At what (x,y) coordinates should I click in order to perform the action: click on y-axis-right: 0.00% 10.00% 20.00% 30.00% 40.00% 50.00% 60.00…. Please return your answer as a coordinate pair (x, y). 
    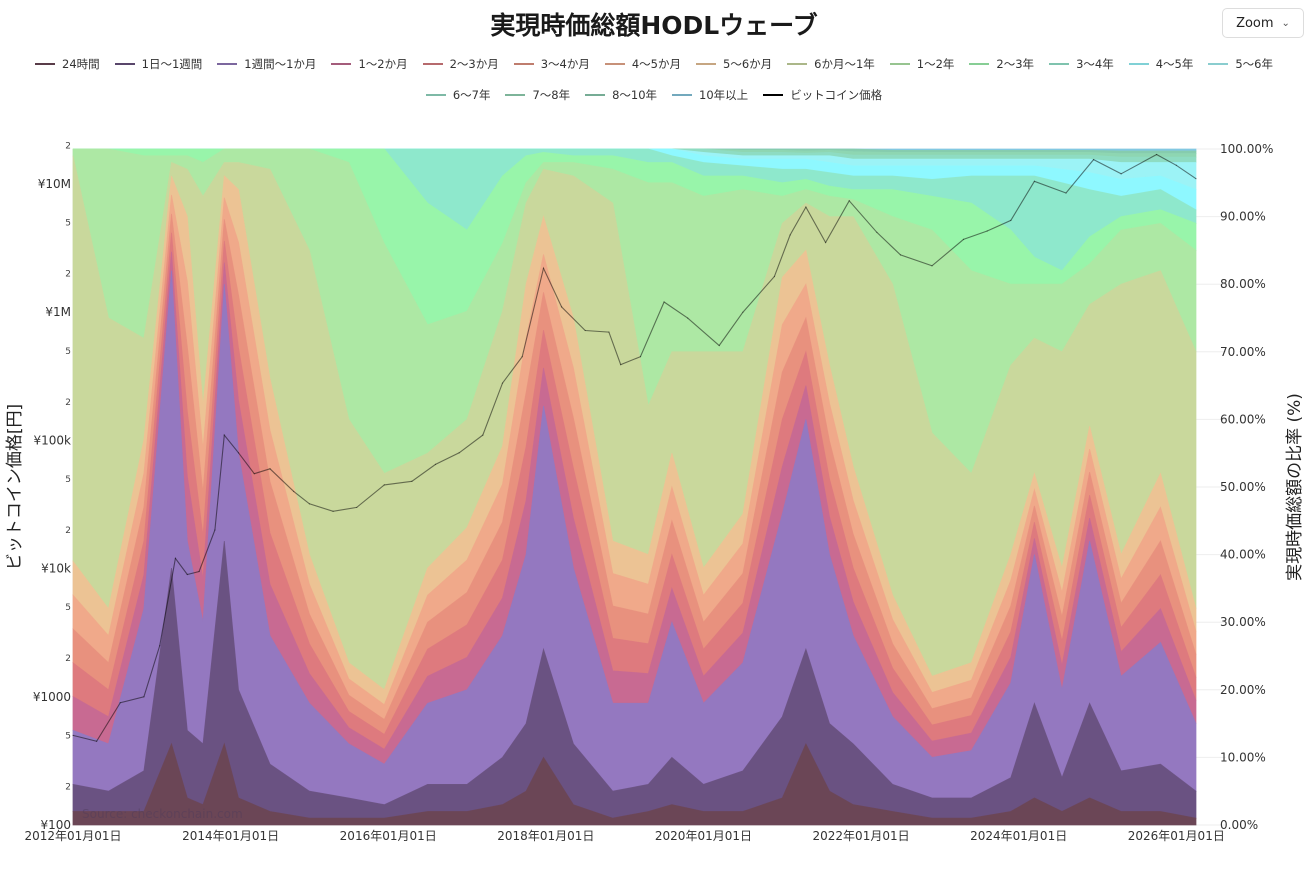
    Looking at the image, I should click on (1246, 487).